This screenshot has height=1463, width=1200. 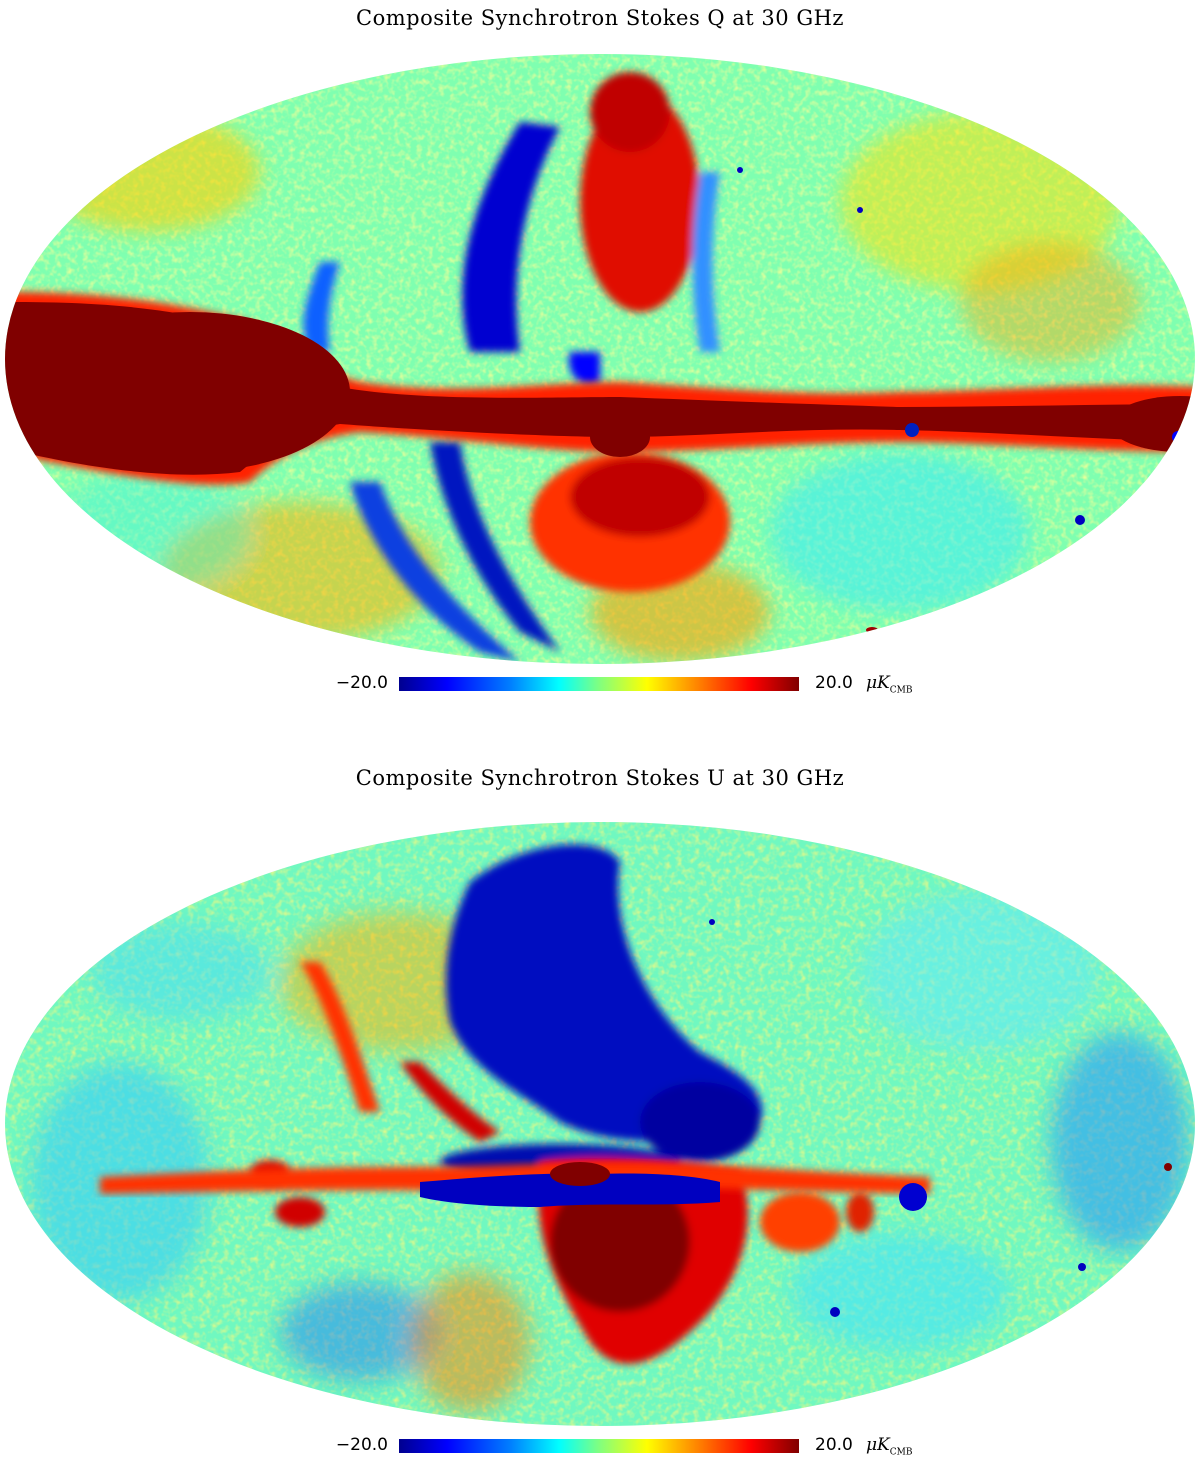 What do you see at coordinates (600, 18) in the screenshot?
I see `map-title: Composite Synchrotron Stokes Q at 30 GHz` at bounding box center [600, 18].